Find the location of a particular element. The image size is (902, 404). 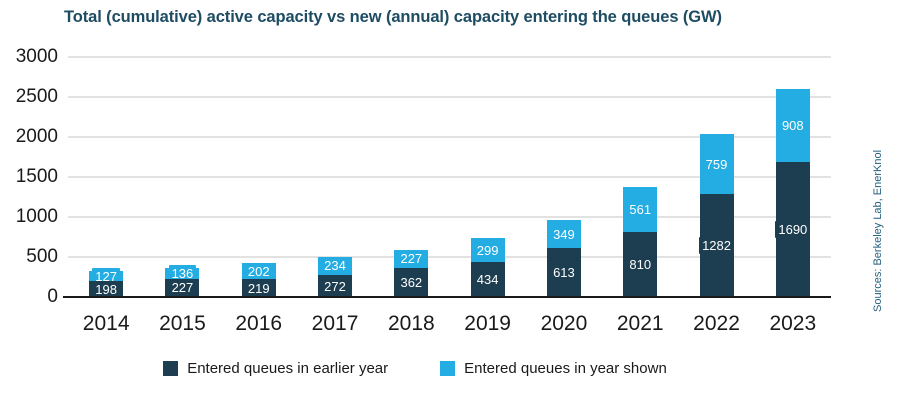

x-axis-line is located at coordinates (447, 297).